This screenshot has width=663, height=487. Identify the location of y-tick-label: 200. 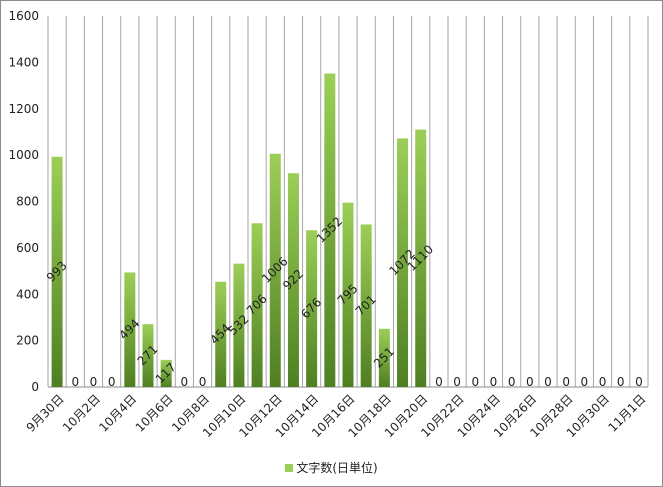
(27, 341).